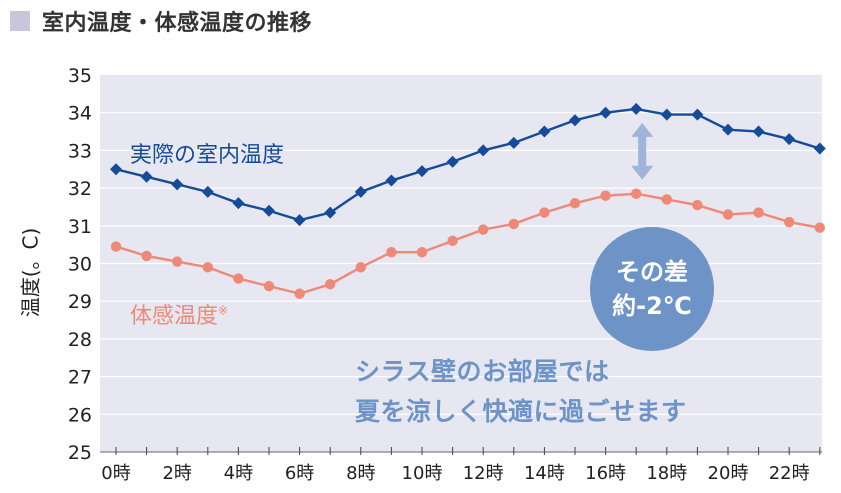  What do you see at coordinates (360, 473) in the screenshot?
I see `x-tick-label: 8時` at bounding box center [360, 473].